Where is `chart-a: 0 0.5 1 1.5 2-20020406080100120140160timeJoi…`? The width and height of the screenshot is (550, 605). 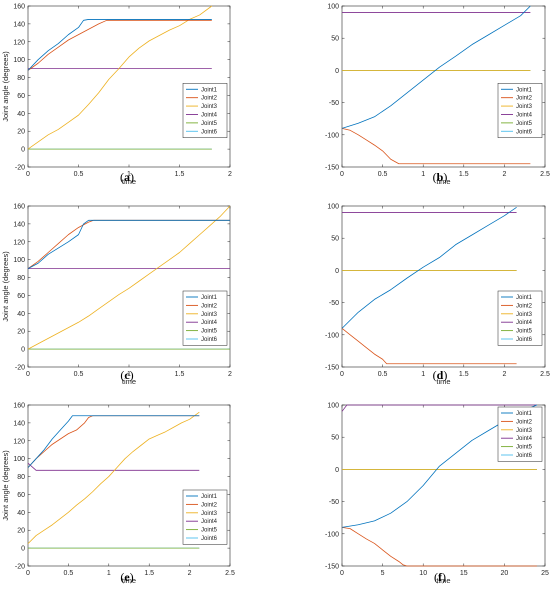 chart-a: 0 0.5 1 1.5 2-20020406080100120140160timeJoi… is located at coordinates (116, 95).